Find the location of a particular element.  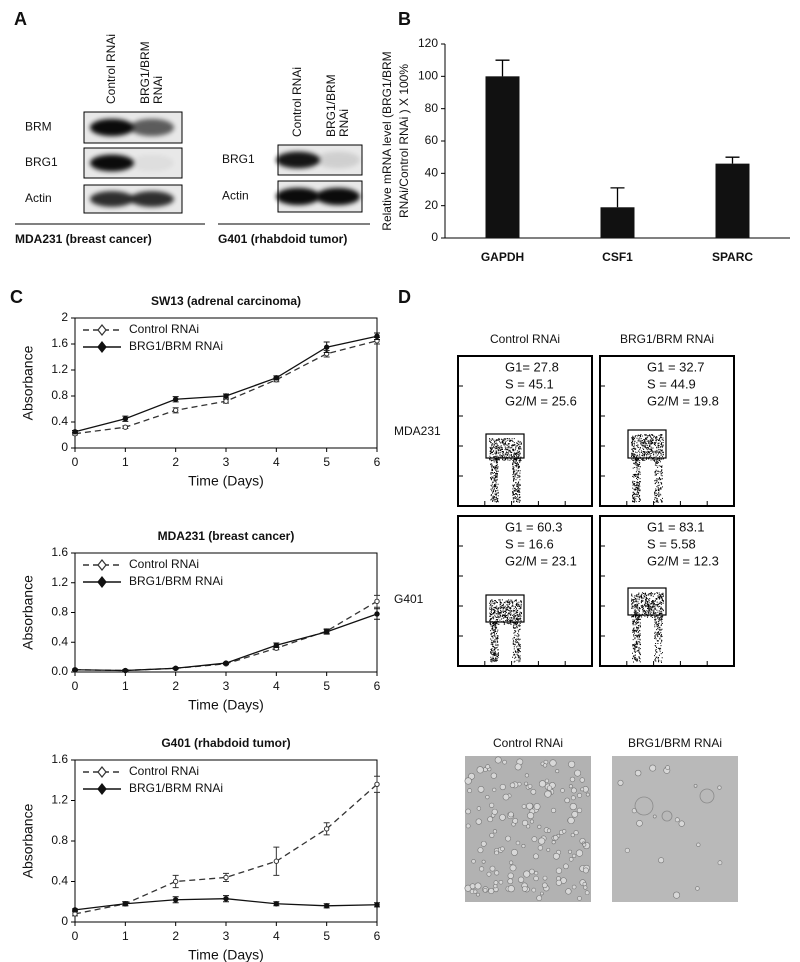

flow-stat: G2/M = 19.8 is located at coordinates (683, 400).